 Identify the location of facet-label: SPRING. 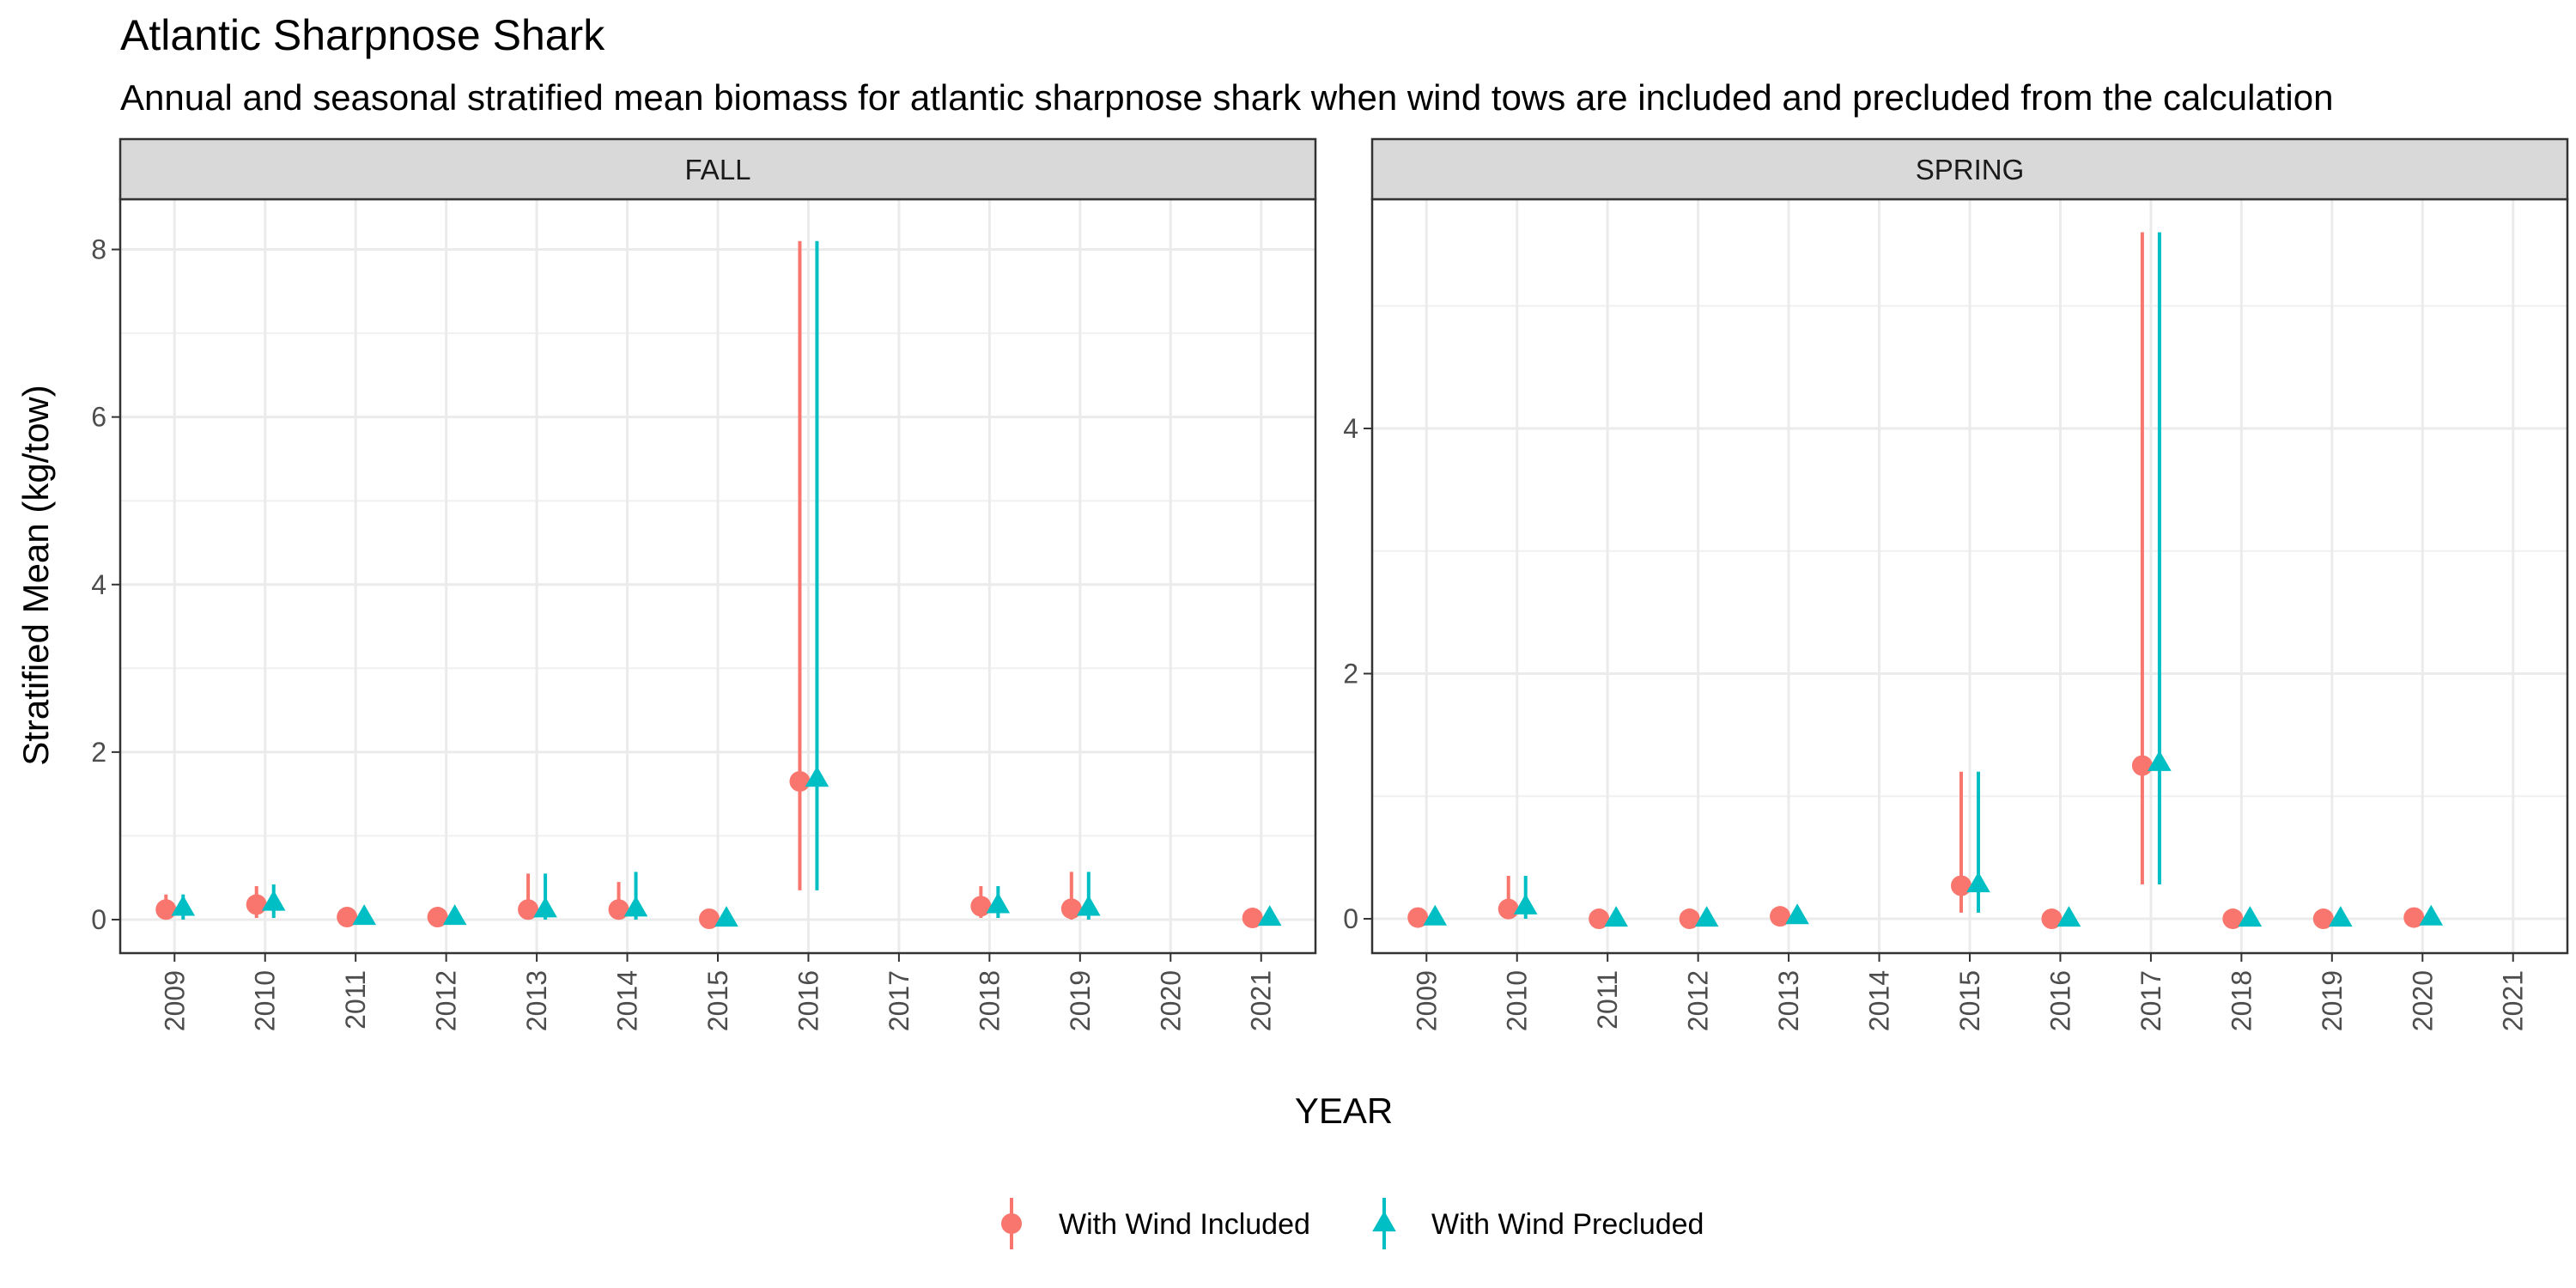
(1970, 170).